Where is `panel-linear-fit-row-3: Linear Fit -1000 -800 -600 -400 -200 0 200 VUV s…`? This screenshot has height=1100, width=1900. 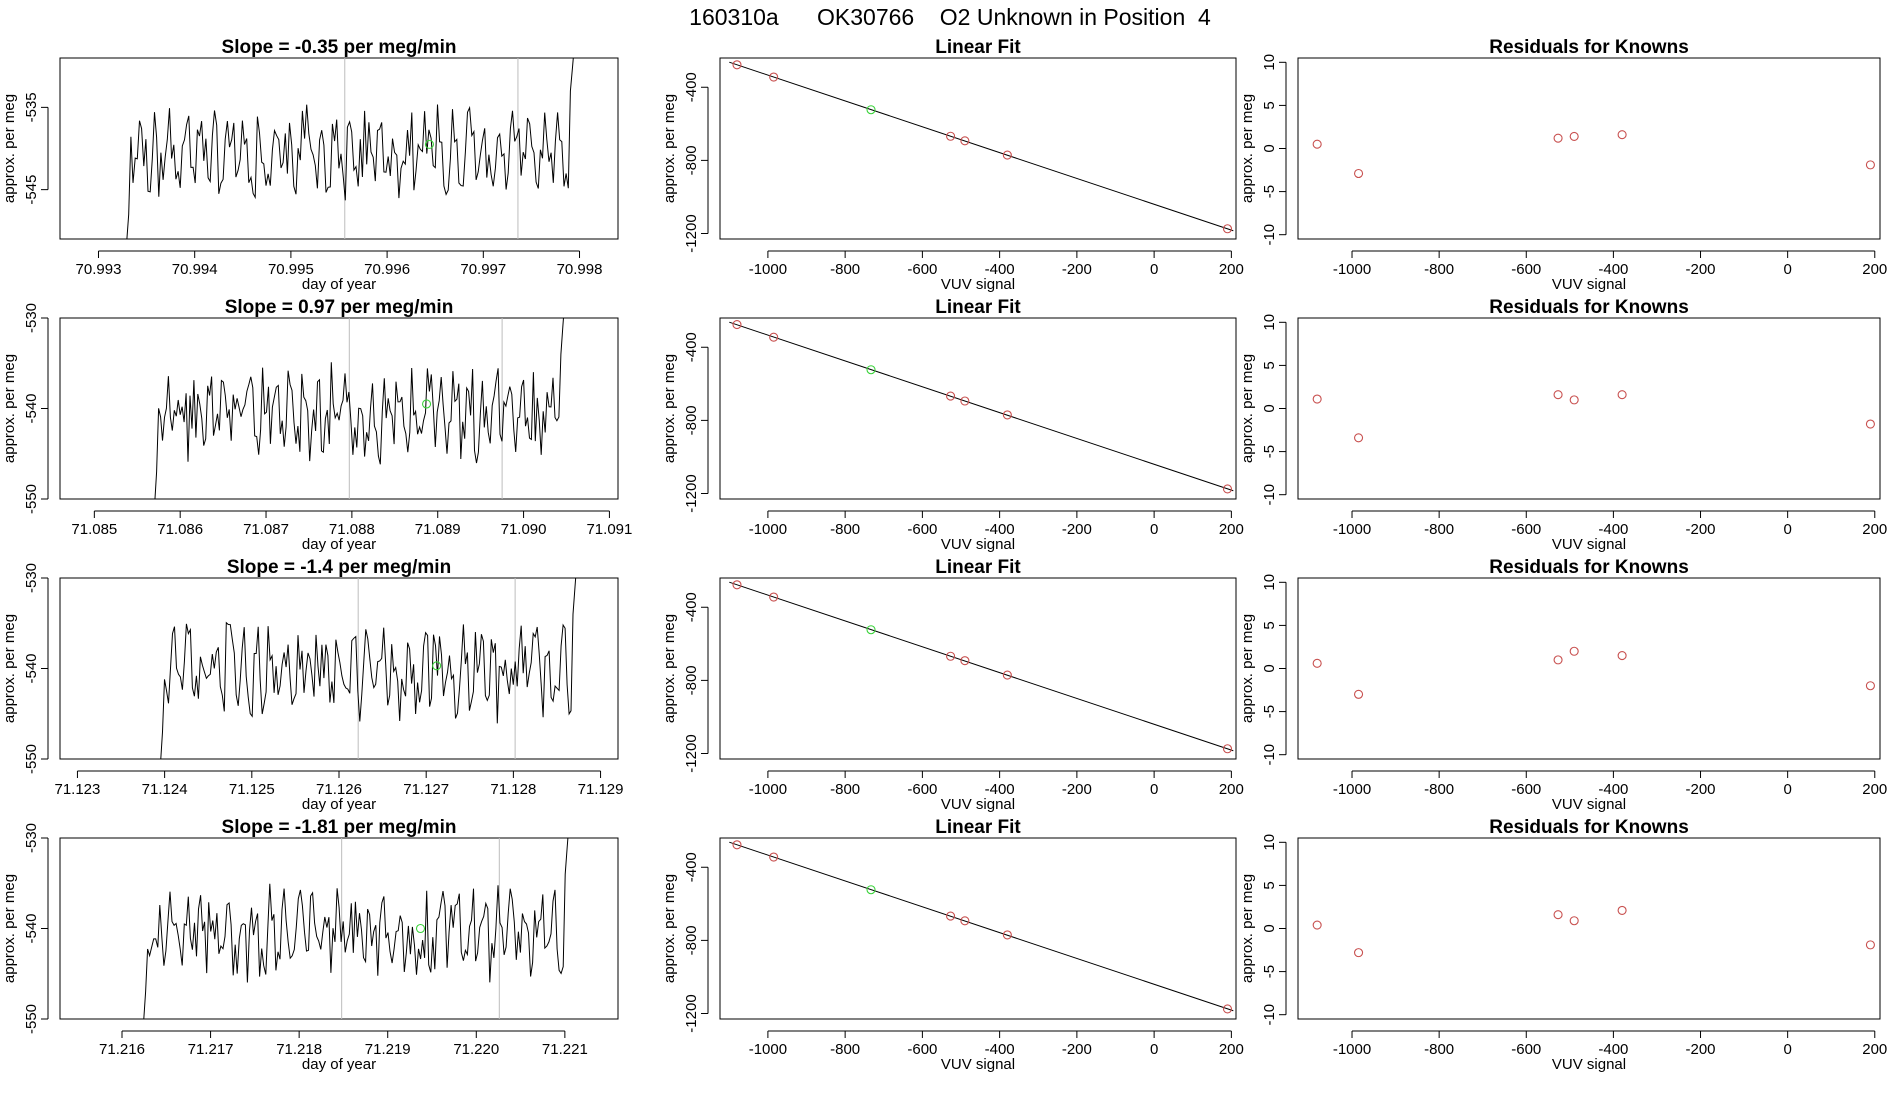 panel-linear-fit-row-3: Linear Fit -1000 -800 -600 -400 -200 0 200 VUV s… is located at coordinates (952, 685).